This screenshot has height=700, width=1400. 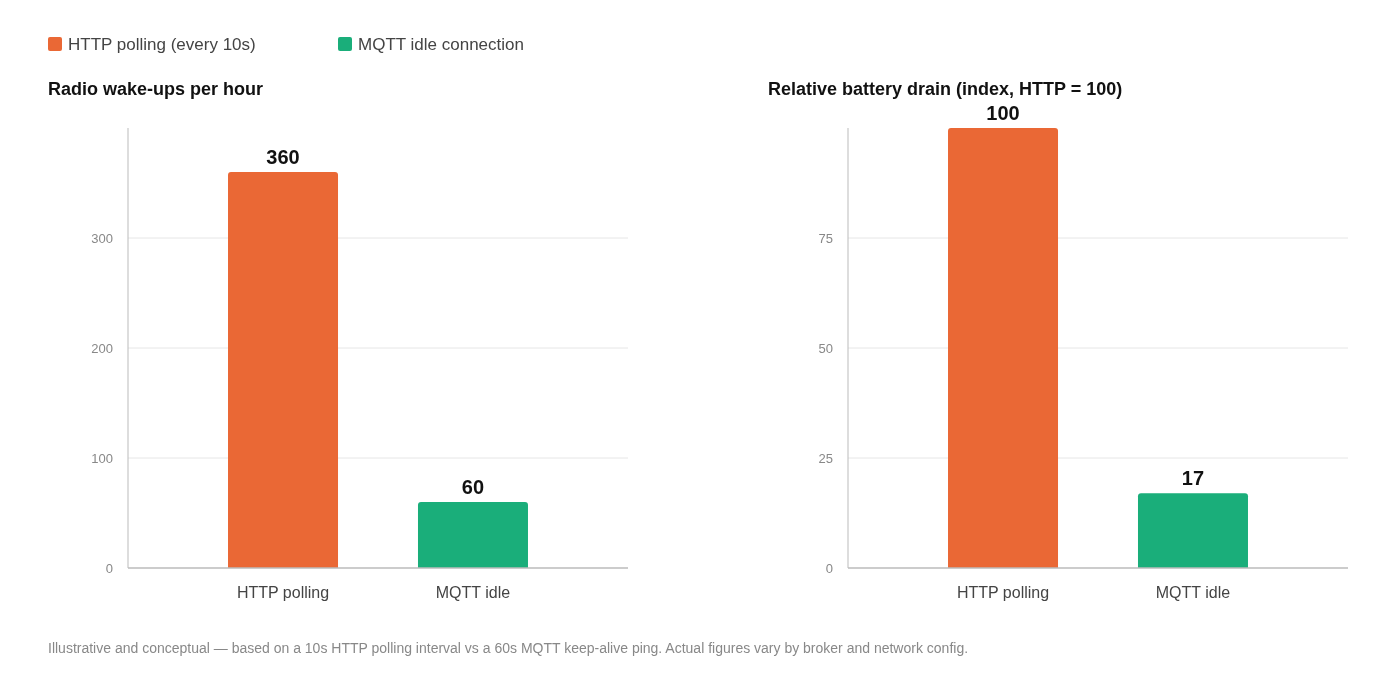 What do you see at coordinates (156, 89) in the screenshot?
I see `chart-title: Radio wake-ups per hour` at bounding box center [156, 89].